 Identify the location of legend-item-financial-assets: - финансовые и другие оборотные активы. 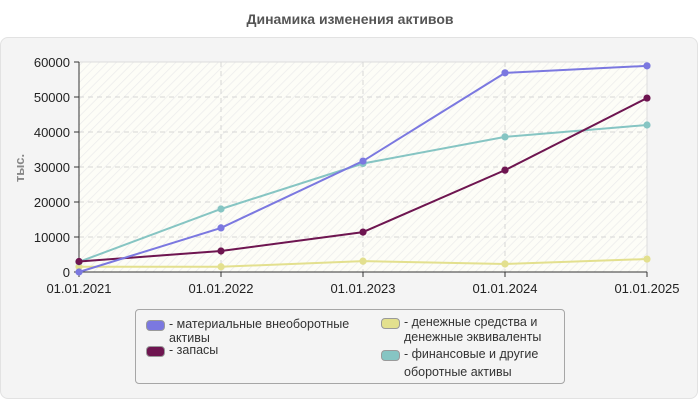
(459, 364).